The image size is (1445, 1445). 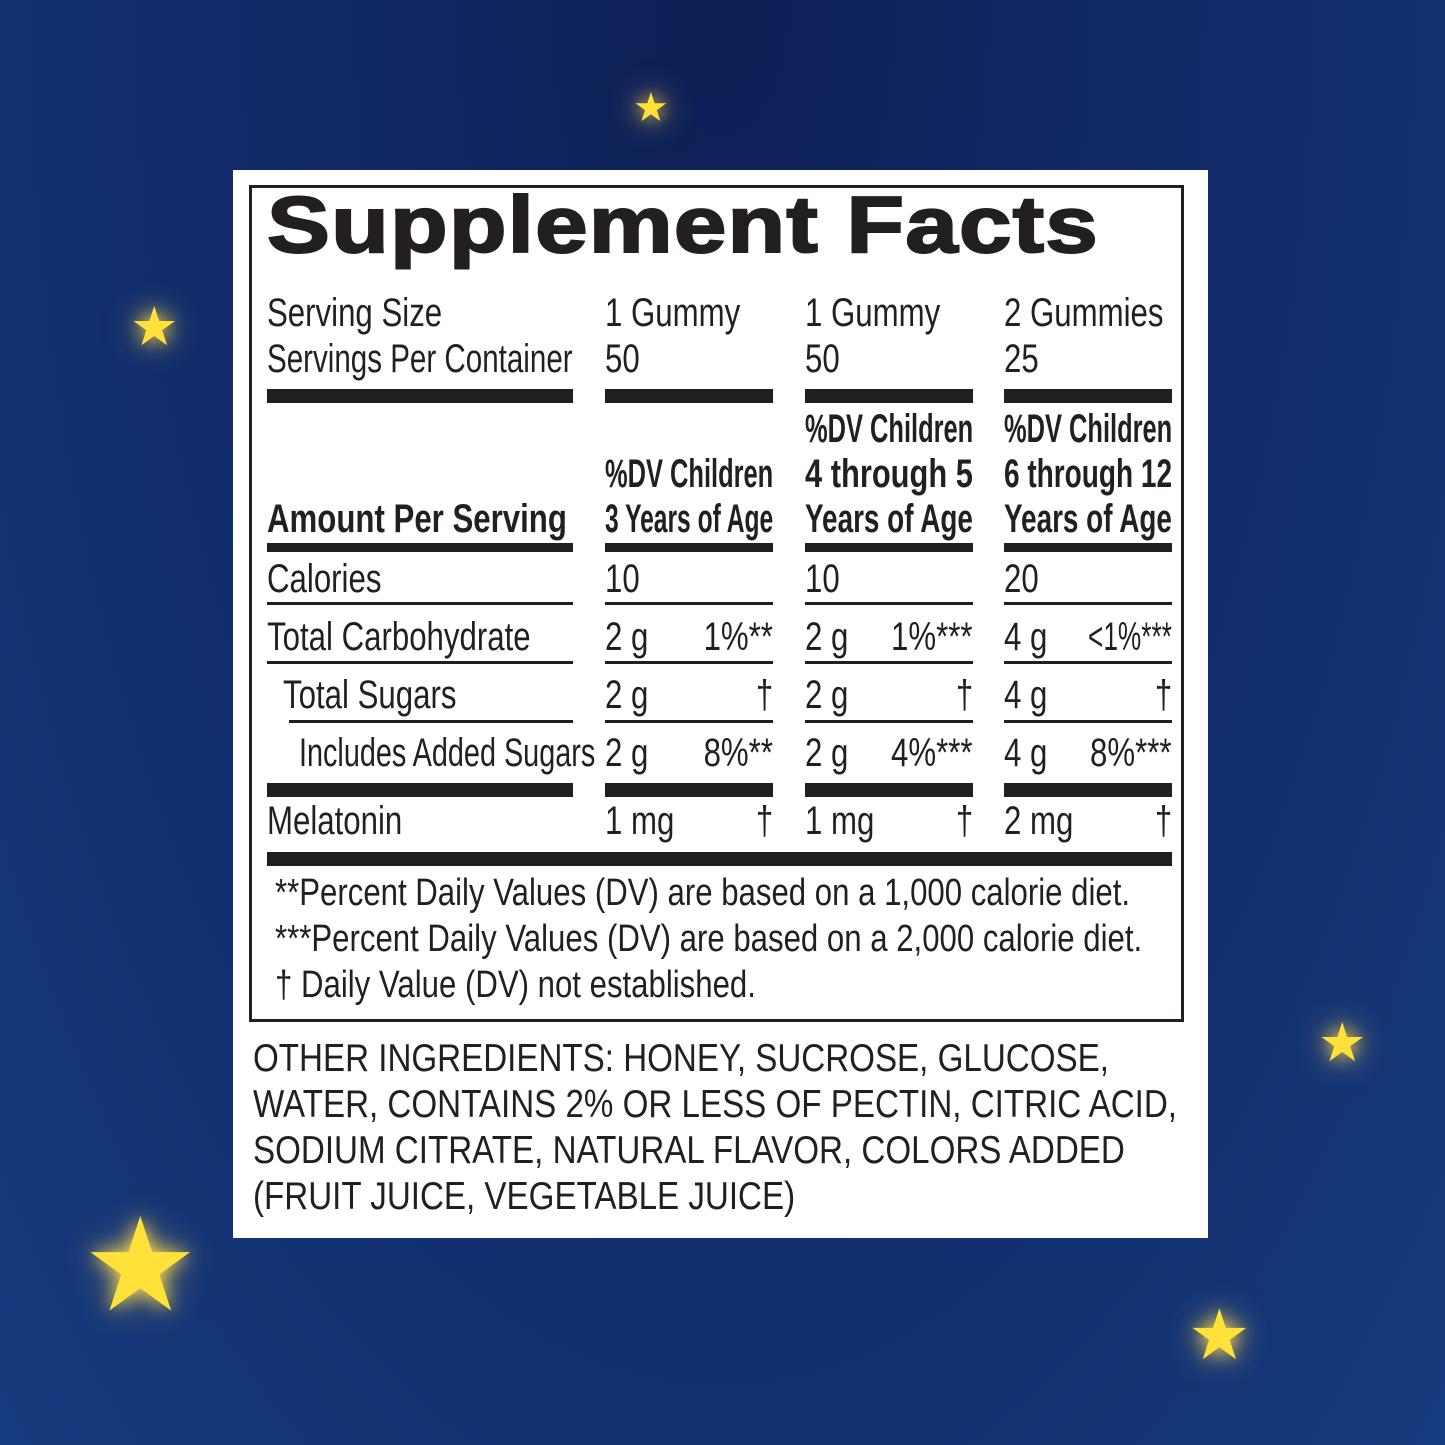 I want to click on footnote: † Daily Value (DV) not established., so click(x=515, y=985).